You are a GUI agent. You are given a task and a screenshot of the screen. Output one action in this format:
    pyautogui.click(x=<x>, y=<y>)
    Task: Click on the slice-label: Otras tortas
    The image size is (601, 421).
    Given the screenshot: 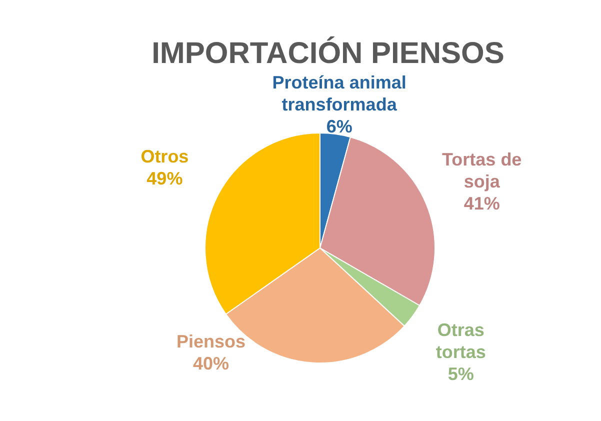 What is the action you would take?
    pyautogui.click(x=461, y=341)
    